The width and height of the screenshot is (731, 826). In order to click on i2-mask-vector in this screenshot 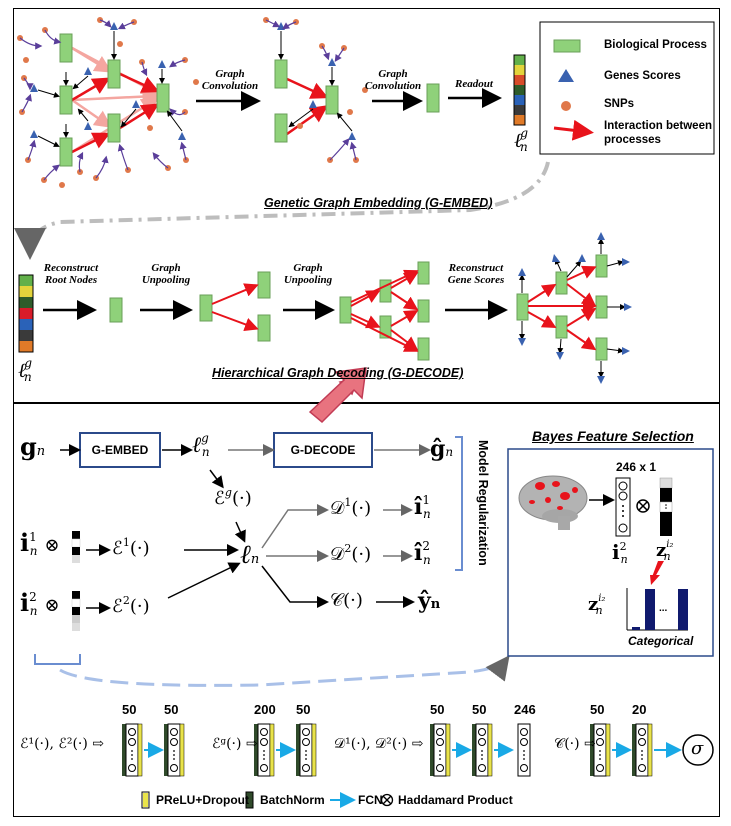, I will do `click(76, 611)`.